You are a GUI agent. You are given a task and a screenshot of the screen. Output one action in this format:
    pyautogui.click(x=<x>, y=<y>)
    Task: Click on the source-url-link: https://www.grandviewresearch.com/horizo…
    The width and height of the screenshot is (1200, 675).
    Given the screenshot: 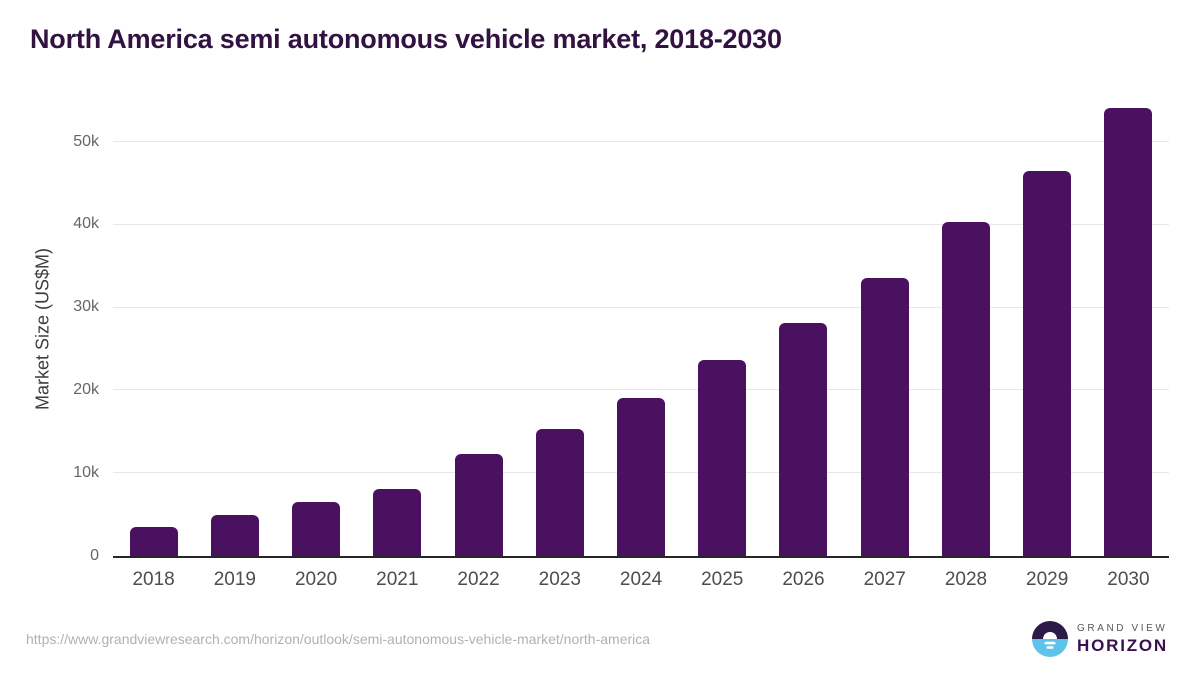 What is the action you would take?
    pyautogui.click(x=338, y=639)
    